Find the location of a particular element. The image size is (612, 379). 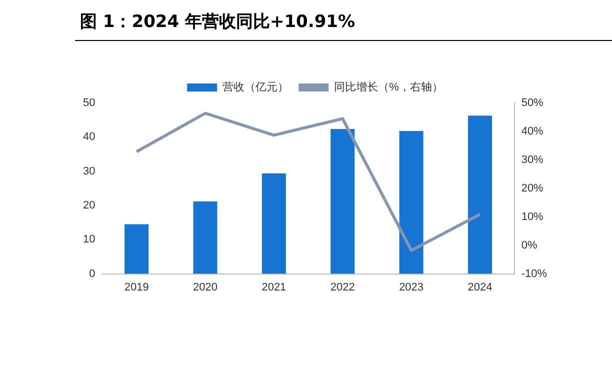

x-tick-label: 2024 is located at coordinates (480, 287).